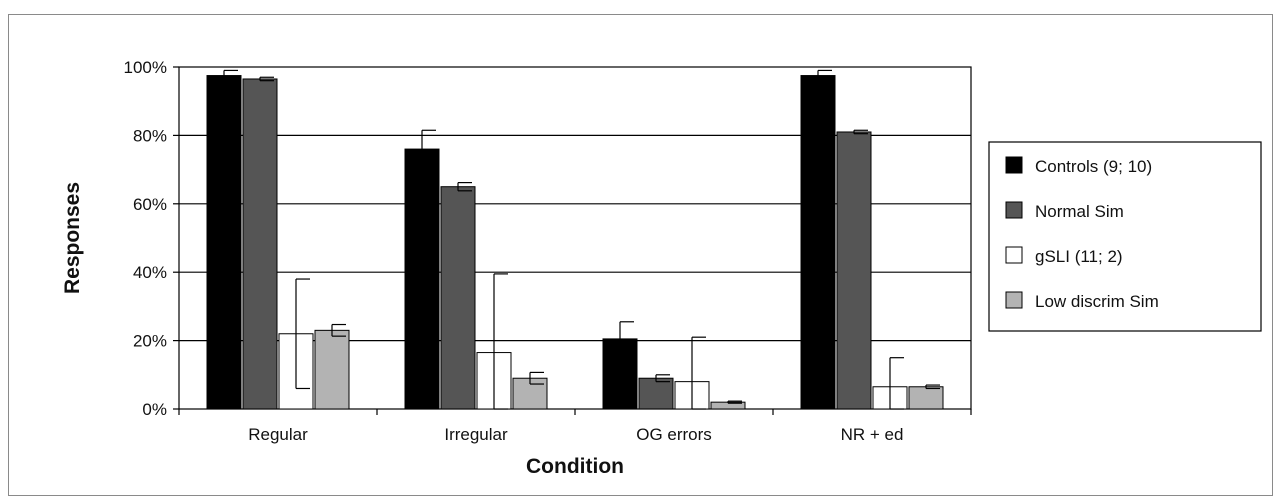  Describe the element at coordinates (150, 272) in the screenshot. I see `y-tick-label: 40%` at that location.